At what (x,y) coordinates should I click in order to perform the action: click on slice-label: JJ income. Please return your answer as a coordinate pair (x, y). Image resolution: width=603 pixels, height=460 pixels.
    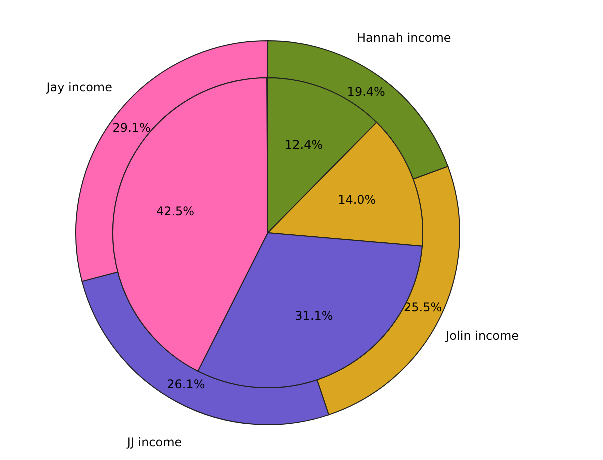
    Looking at the image, I should click on (154, 442).